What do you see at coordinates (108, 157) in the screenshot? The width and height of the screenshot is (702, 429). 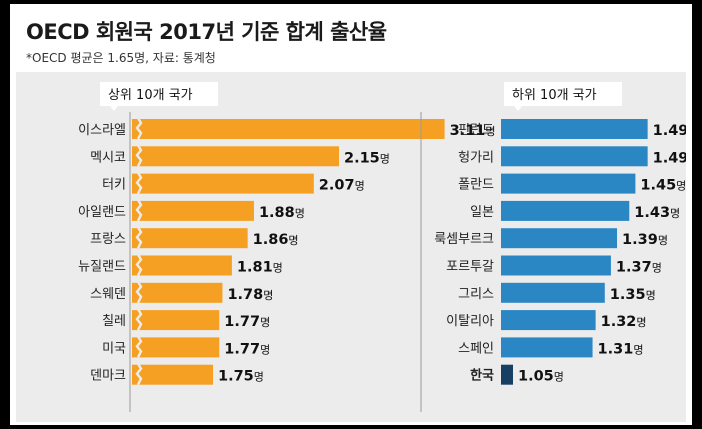 I see `top-category-label: 멕시코` at bounding box center [108, 157].